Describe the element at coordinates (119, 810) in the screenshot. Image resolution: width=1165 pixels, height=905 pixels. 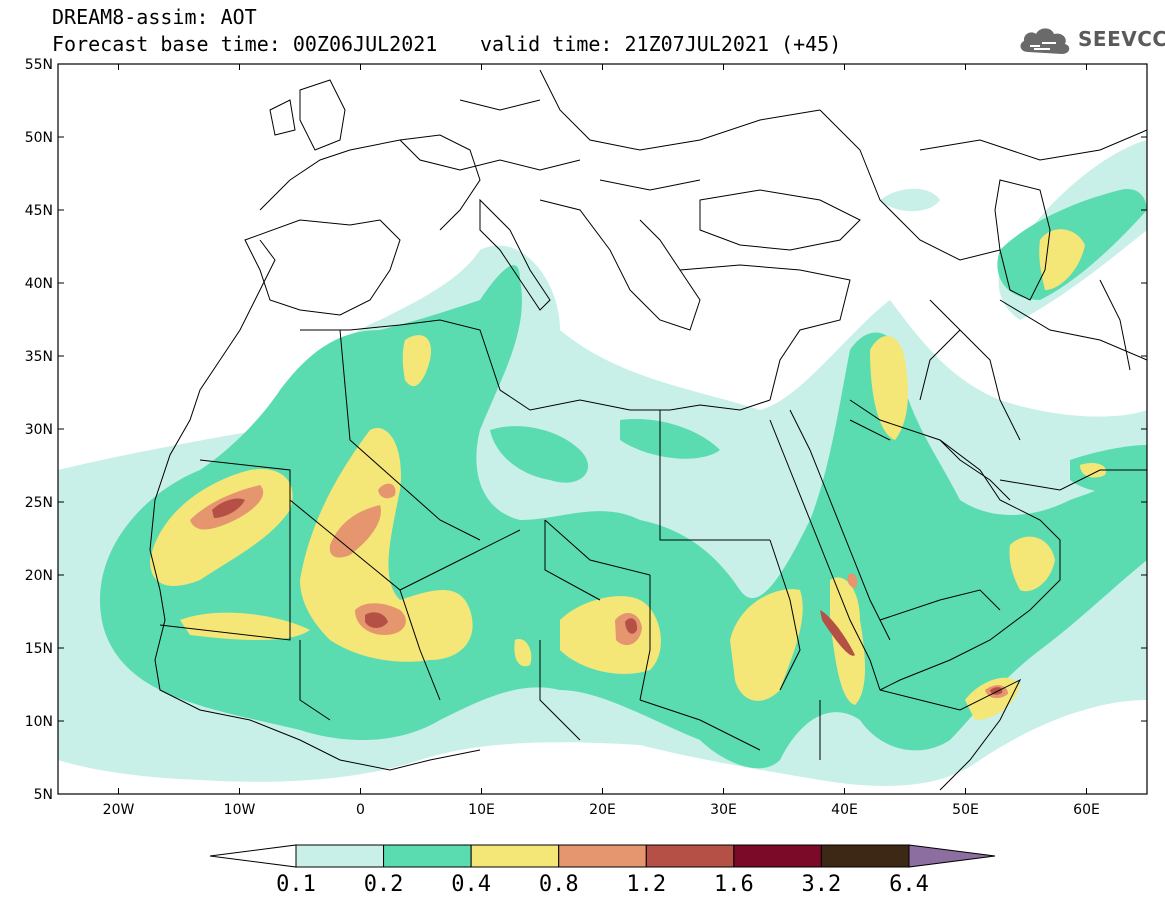
I see `lon-tick-label: 20W` at that location.